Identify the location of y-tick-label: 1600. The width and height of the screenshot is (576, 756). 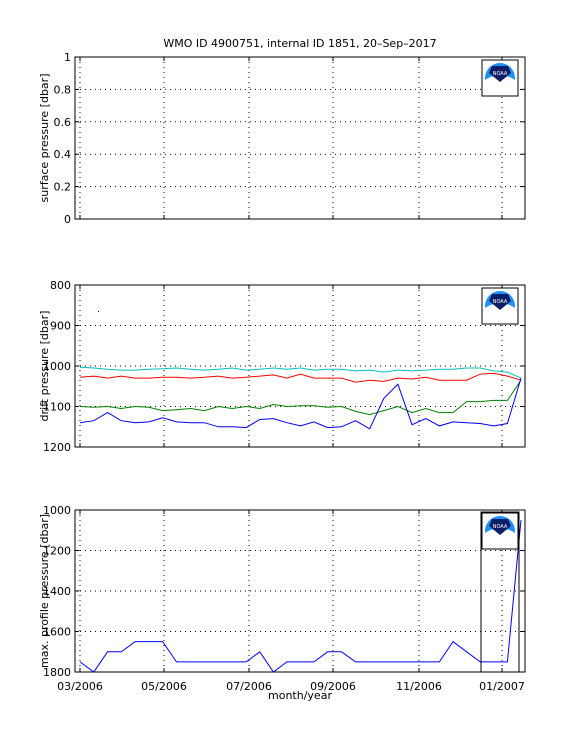
(57, 632).